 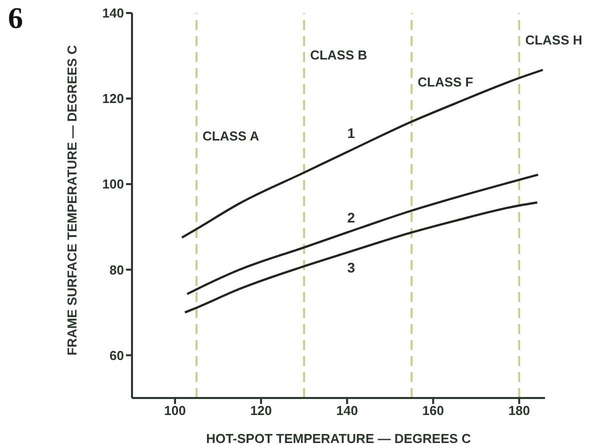 I want to click on ref-line-label: CLASS A, so click(x=231, y=136).